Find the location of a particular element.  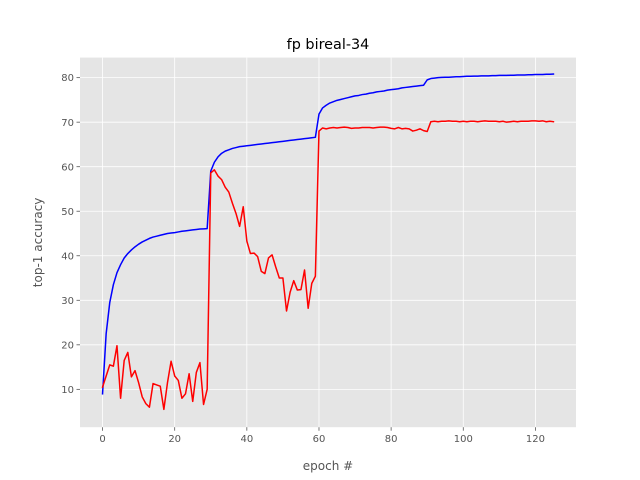

y-tick-label: 40 is located at coordinates (67, 256).